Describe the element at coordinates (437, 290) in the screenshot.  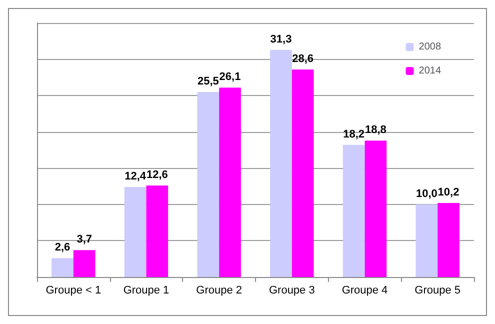
I see `x-tick-label: Groupe 5` at that location.